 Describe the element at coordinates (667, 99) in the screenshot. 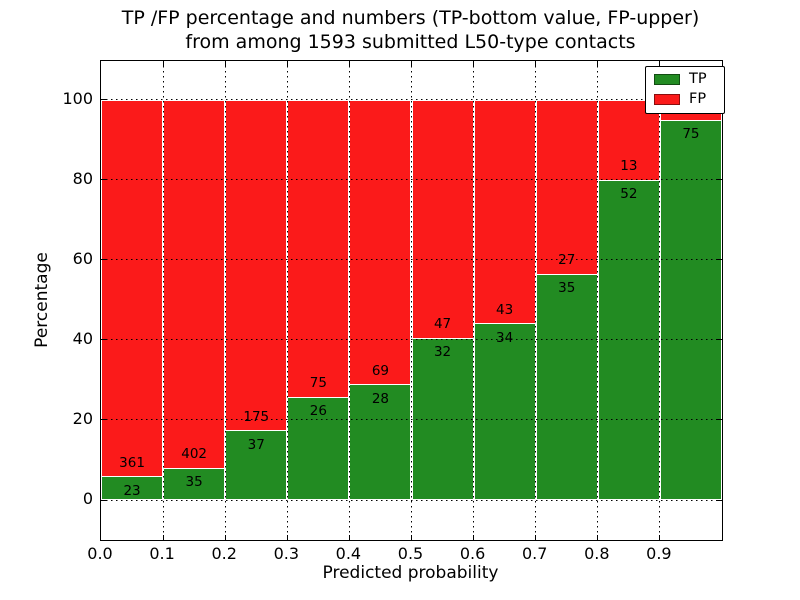

I see `fp-legend-swatch-icon` at that location.